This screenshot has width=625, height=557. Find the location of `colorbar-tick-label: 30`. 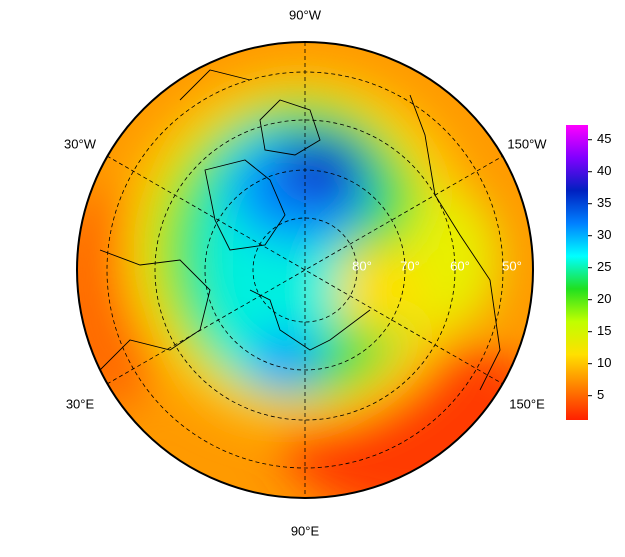

colorbar-tick-label: 30 is located at coordinates (604, 234).